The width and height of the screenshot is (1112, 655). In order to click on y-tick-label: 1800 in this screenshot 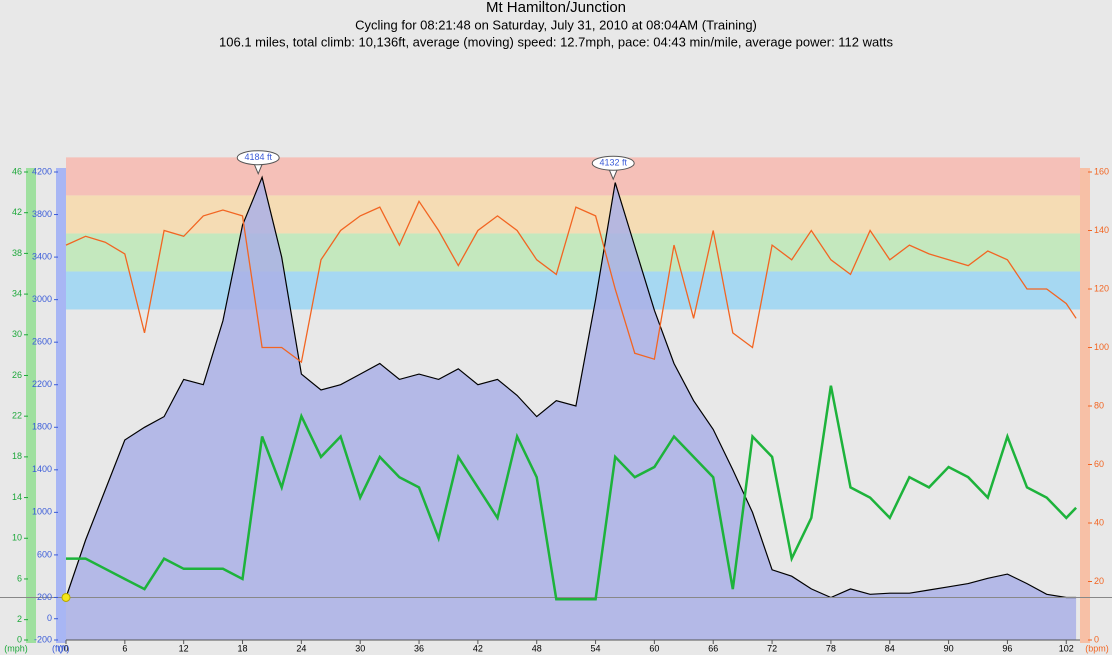, I will do `click(42, 427)`.